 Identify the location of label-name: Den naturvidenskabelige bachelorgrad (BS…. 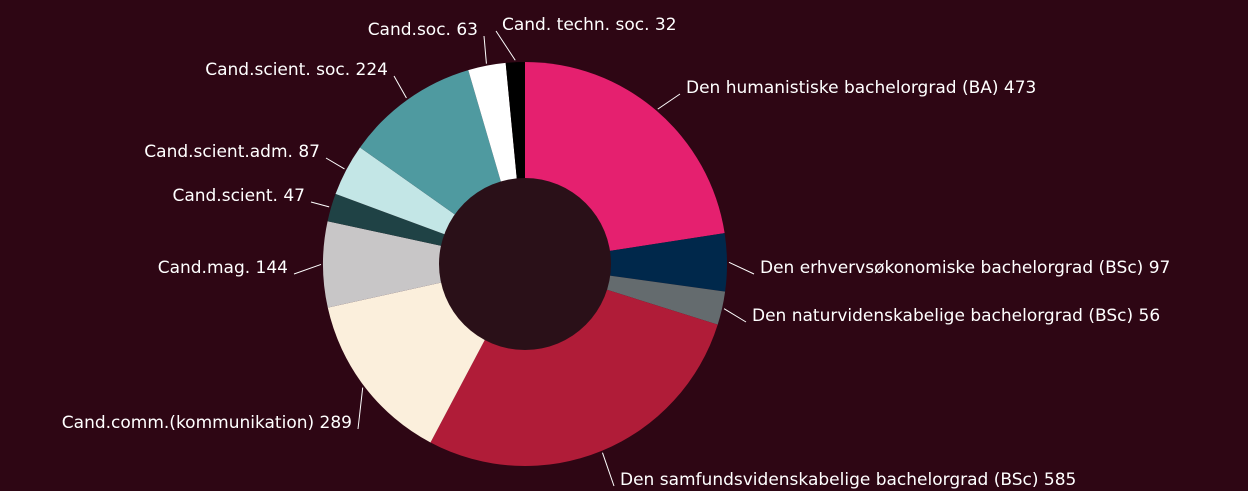
(942, 316).